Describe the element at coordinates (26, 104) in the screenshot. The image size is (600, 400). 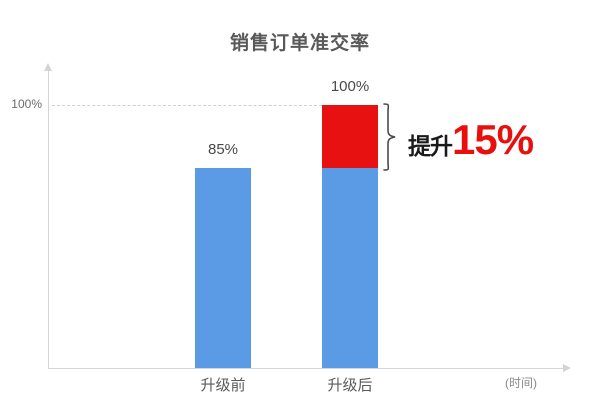
I see `y-axis-tick-label-100: 100%` at that location.